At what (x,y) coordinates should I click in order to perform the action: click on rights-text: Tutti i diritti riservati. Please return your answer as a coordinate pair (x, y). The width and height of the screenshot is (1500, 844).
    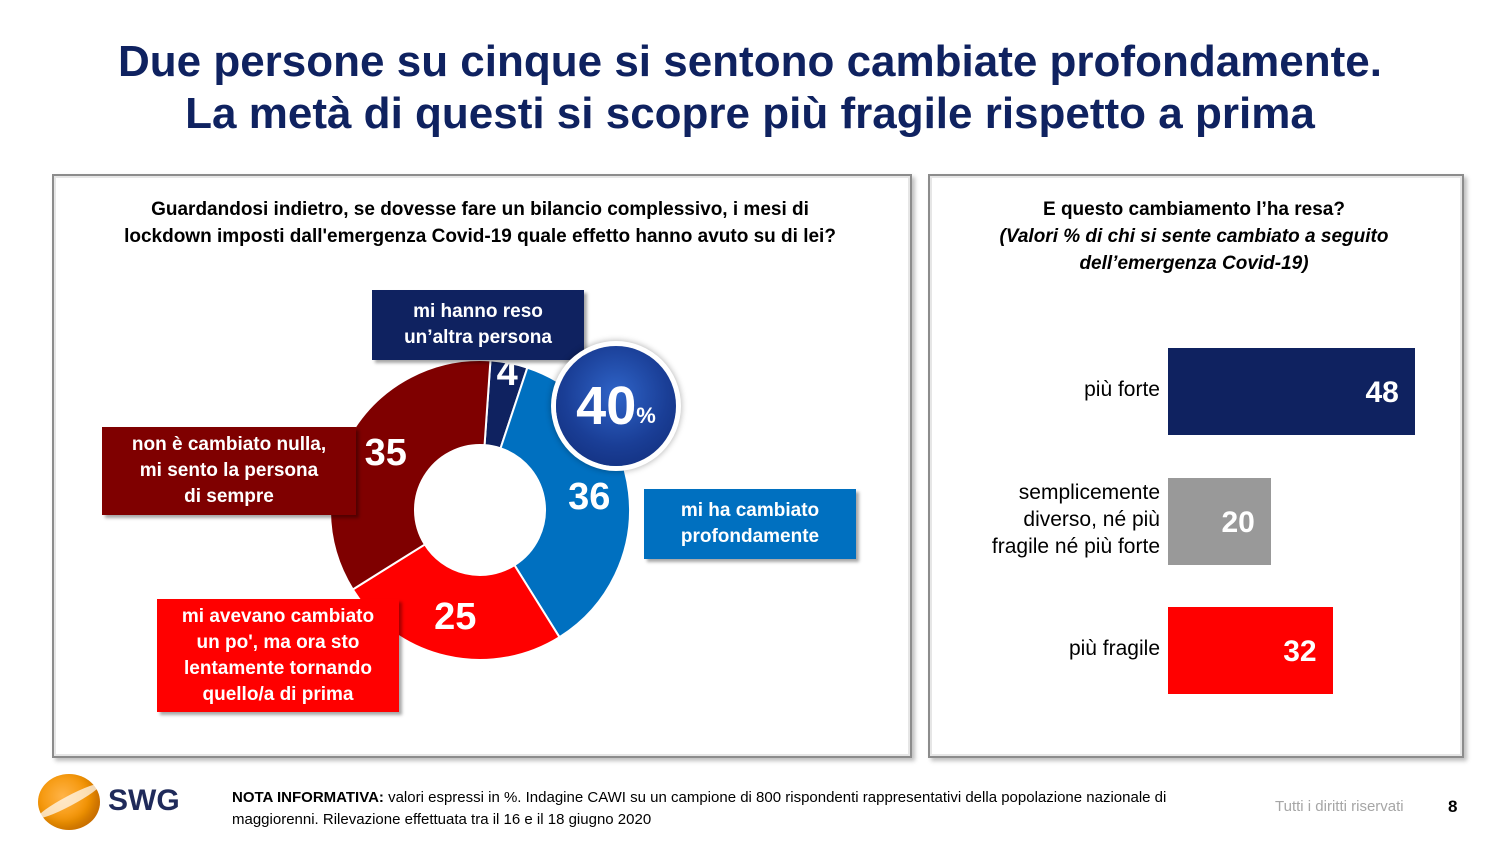
    Looking at the image, I should click on (1339, 806).